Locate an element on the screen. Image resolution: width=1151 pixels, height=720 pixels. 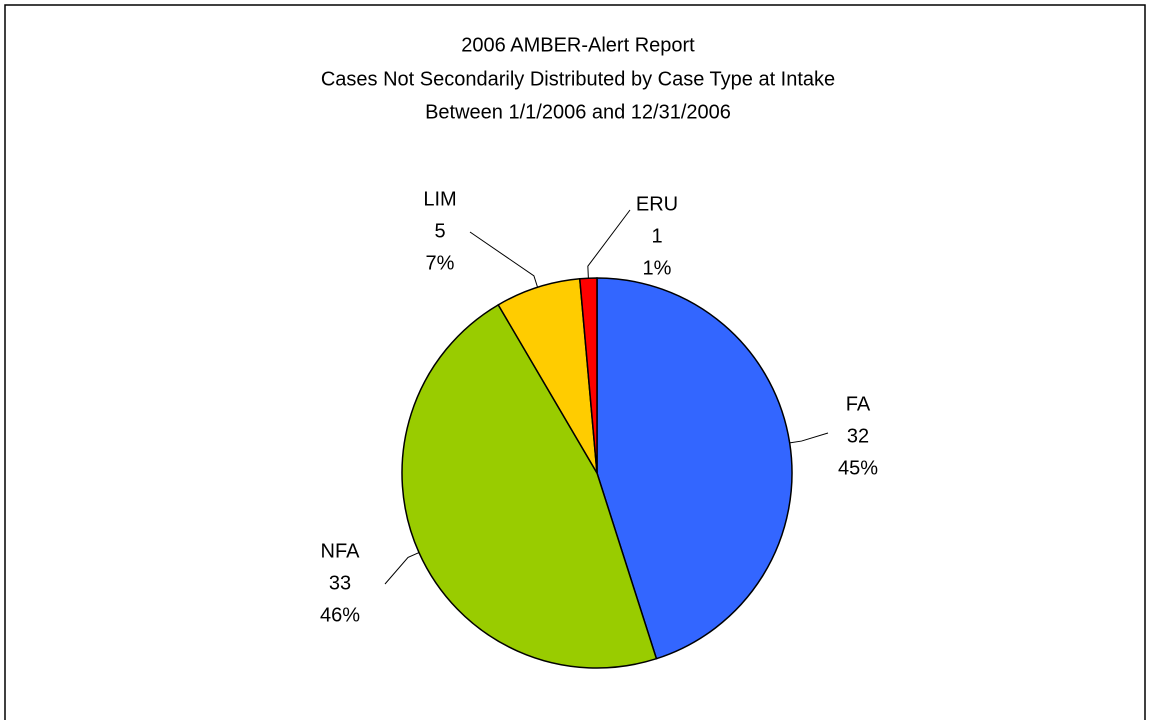
slice-label: FA is located at coordinates (858, 404).